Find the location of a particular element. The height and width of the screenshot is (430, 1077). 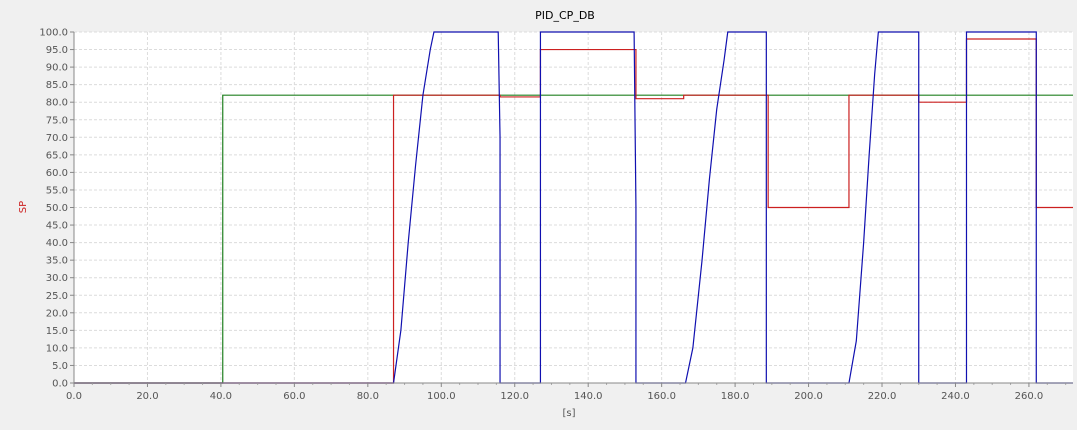

y-tick-label: 55.0 is located at coordinates (57, 190).